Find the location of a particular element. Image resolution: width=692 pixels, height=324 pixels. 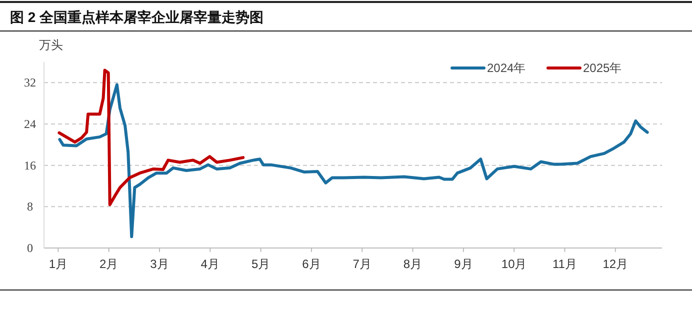

x-tick-label: 8月 is located at coordinates (412, 264).